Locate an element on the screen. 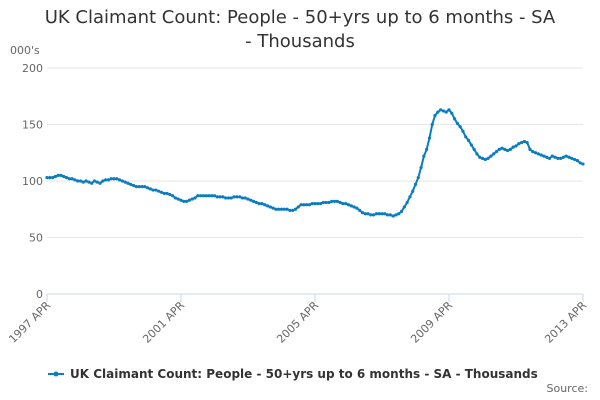 The image size is (600, 400). x-tick-label: 2009 APR is located at coordinates (431, 322).